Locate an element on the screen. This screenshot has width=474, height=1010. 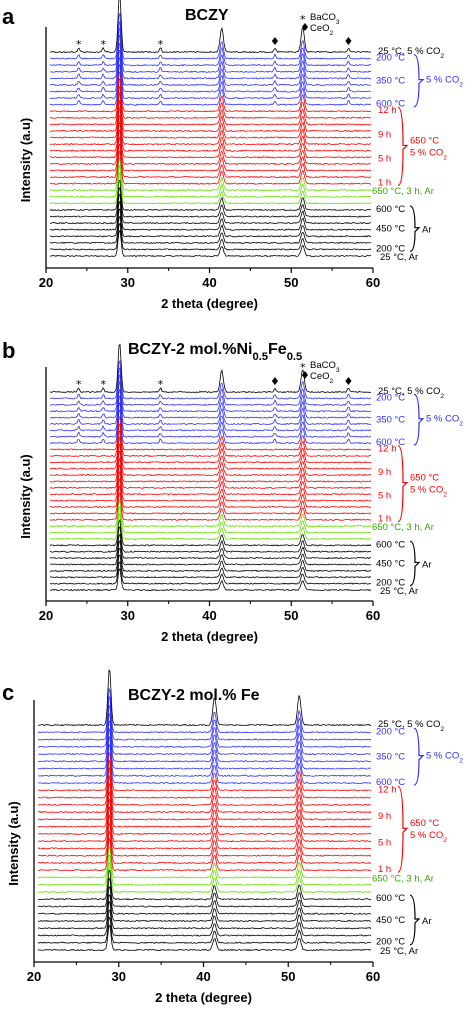
annotation-red: 12 h is located at coordinates (387, 789).